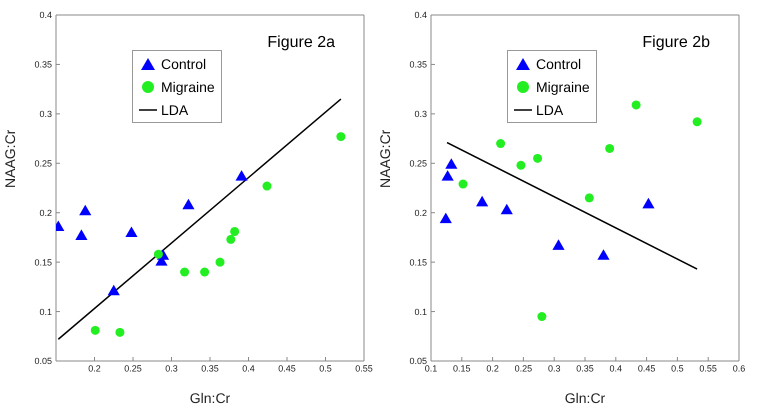 Image resolution: width=758 pixels, height=409 pixels. I want to click on x-tick-label: 0.15, so click(462, 368).